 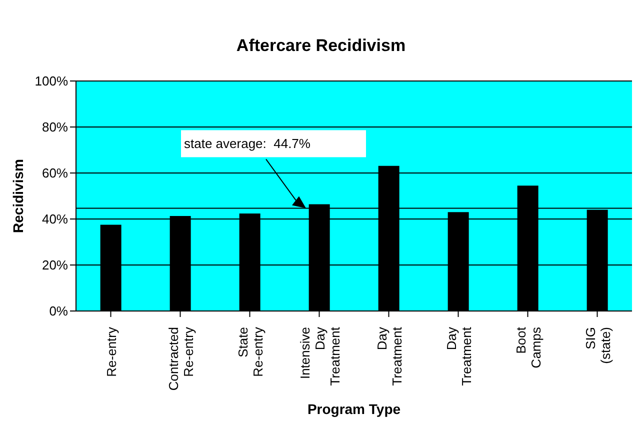 What do you see at coordinates (18, 196) in the screenshot?
I see `y-axis-title: Recidivism` at bounding box center [18, 196].